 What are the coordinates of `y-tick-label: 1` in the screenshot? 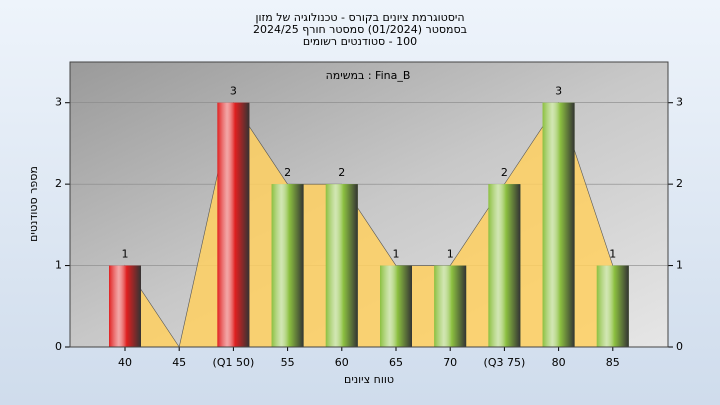 It's located at (58, 265).